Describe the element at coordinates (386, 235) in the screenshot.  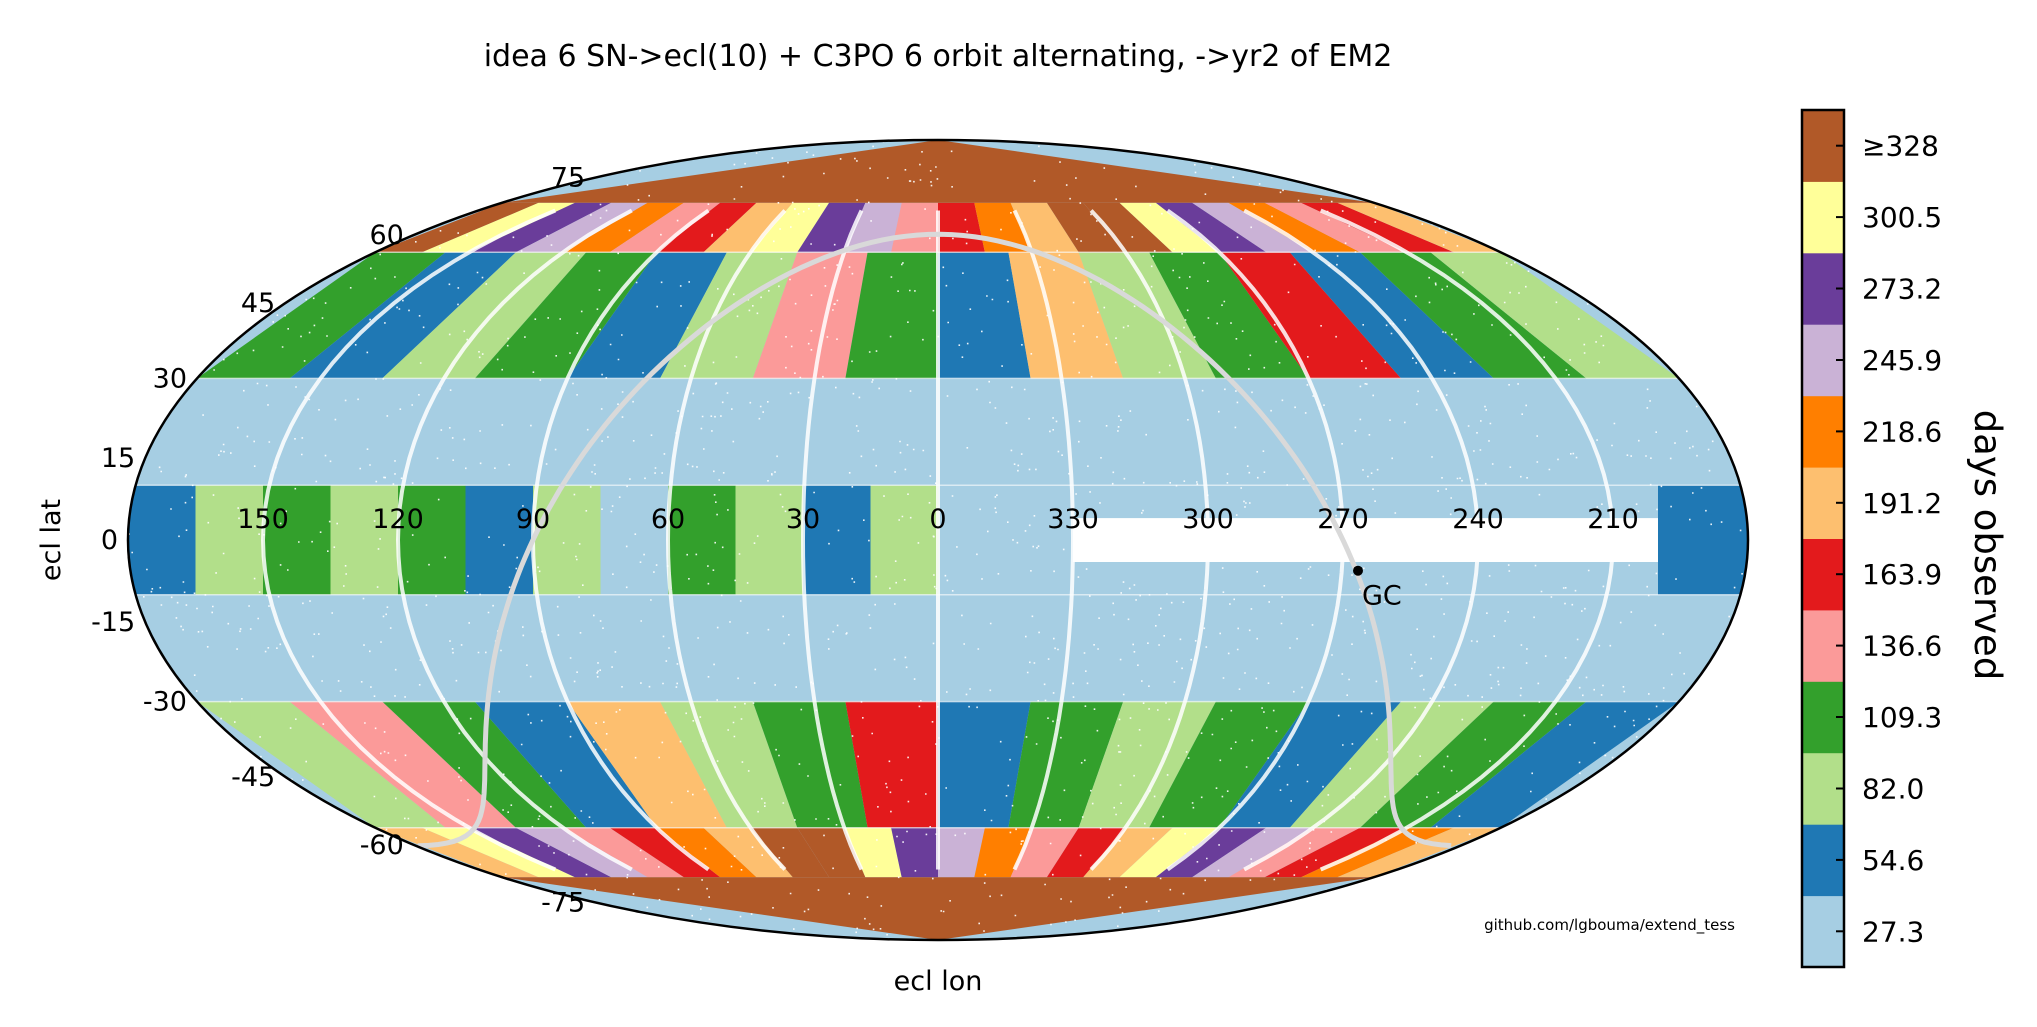
I see `lat-tick-label: 60` at that location.